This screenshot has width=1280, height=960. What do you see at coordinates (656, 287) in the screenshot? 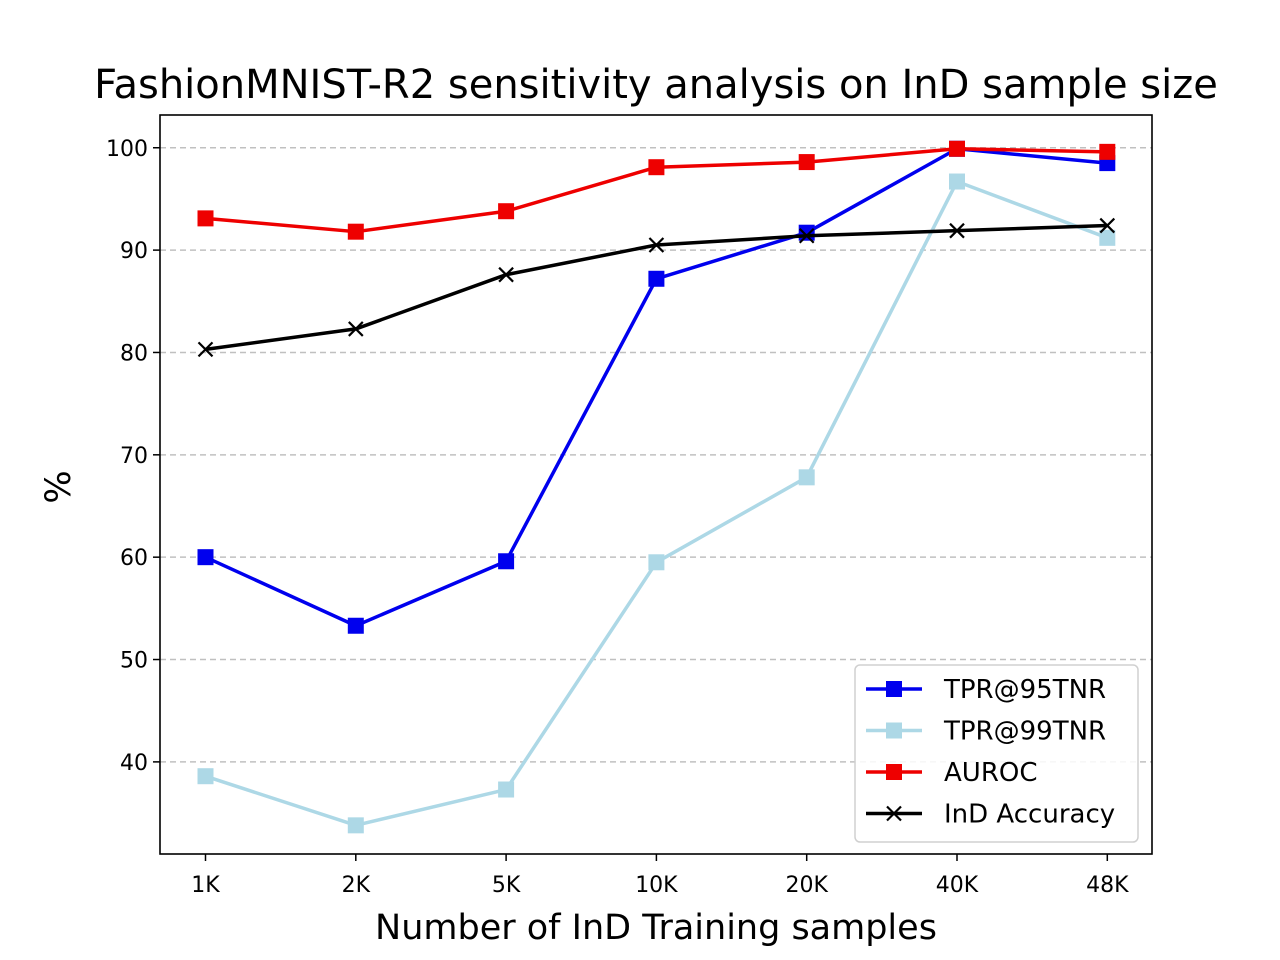
I see `series-ind-accuracy` at bounding box center [656, 287].